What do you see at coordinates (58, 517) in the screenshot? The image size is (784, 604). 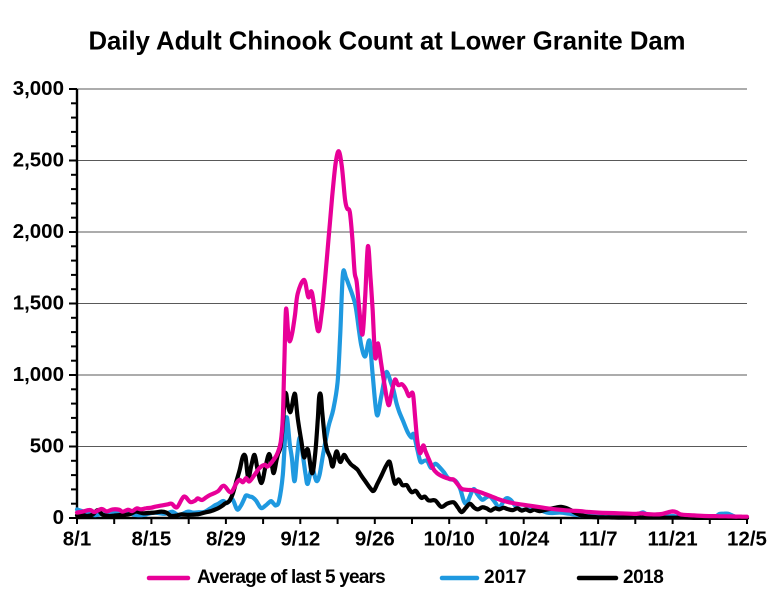 I see `svg-text: 0` at bounding box center [58, 517].